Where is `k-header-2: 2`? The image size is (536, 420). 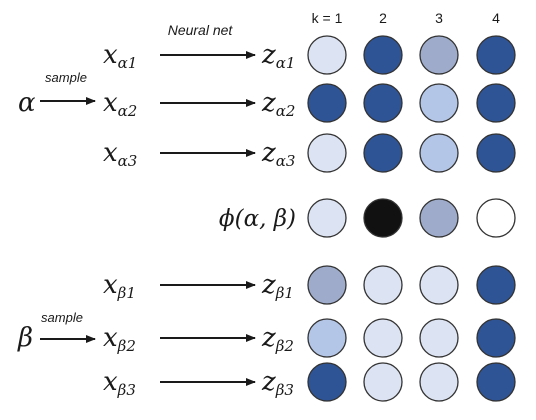 k-header-2: 2 is located at coordinates (383, 18).